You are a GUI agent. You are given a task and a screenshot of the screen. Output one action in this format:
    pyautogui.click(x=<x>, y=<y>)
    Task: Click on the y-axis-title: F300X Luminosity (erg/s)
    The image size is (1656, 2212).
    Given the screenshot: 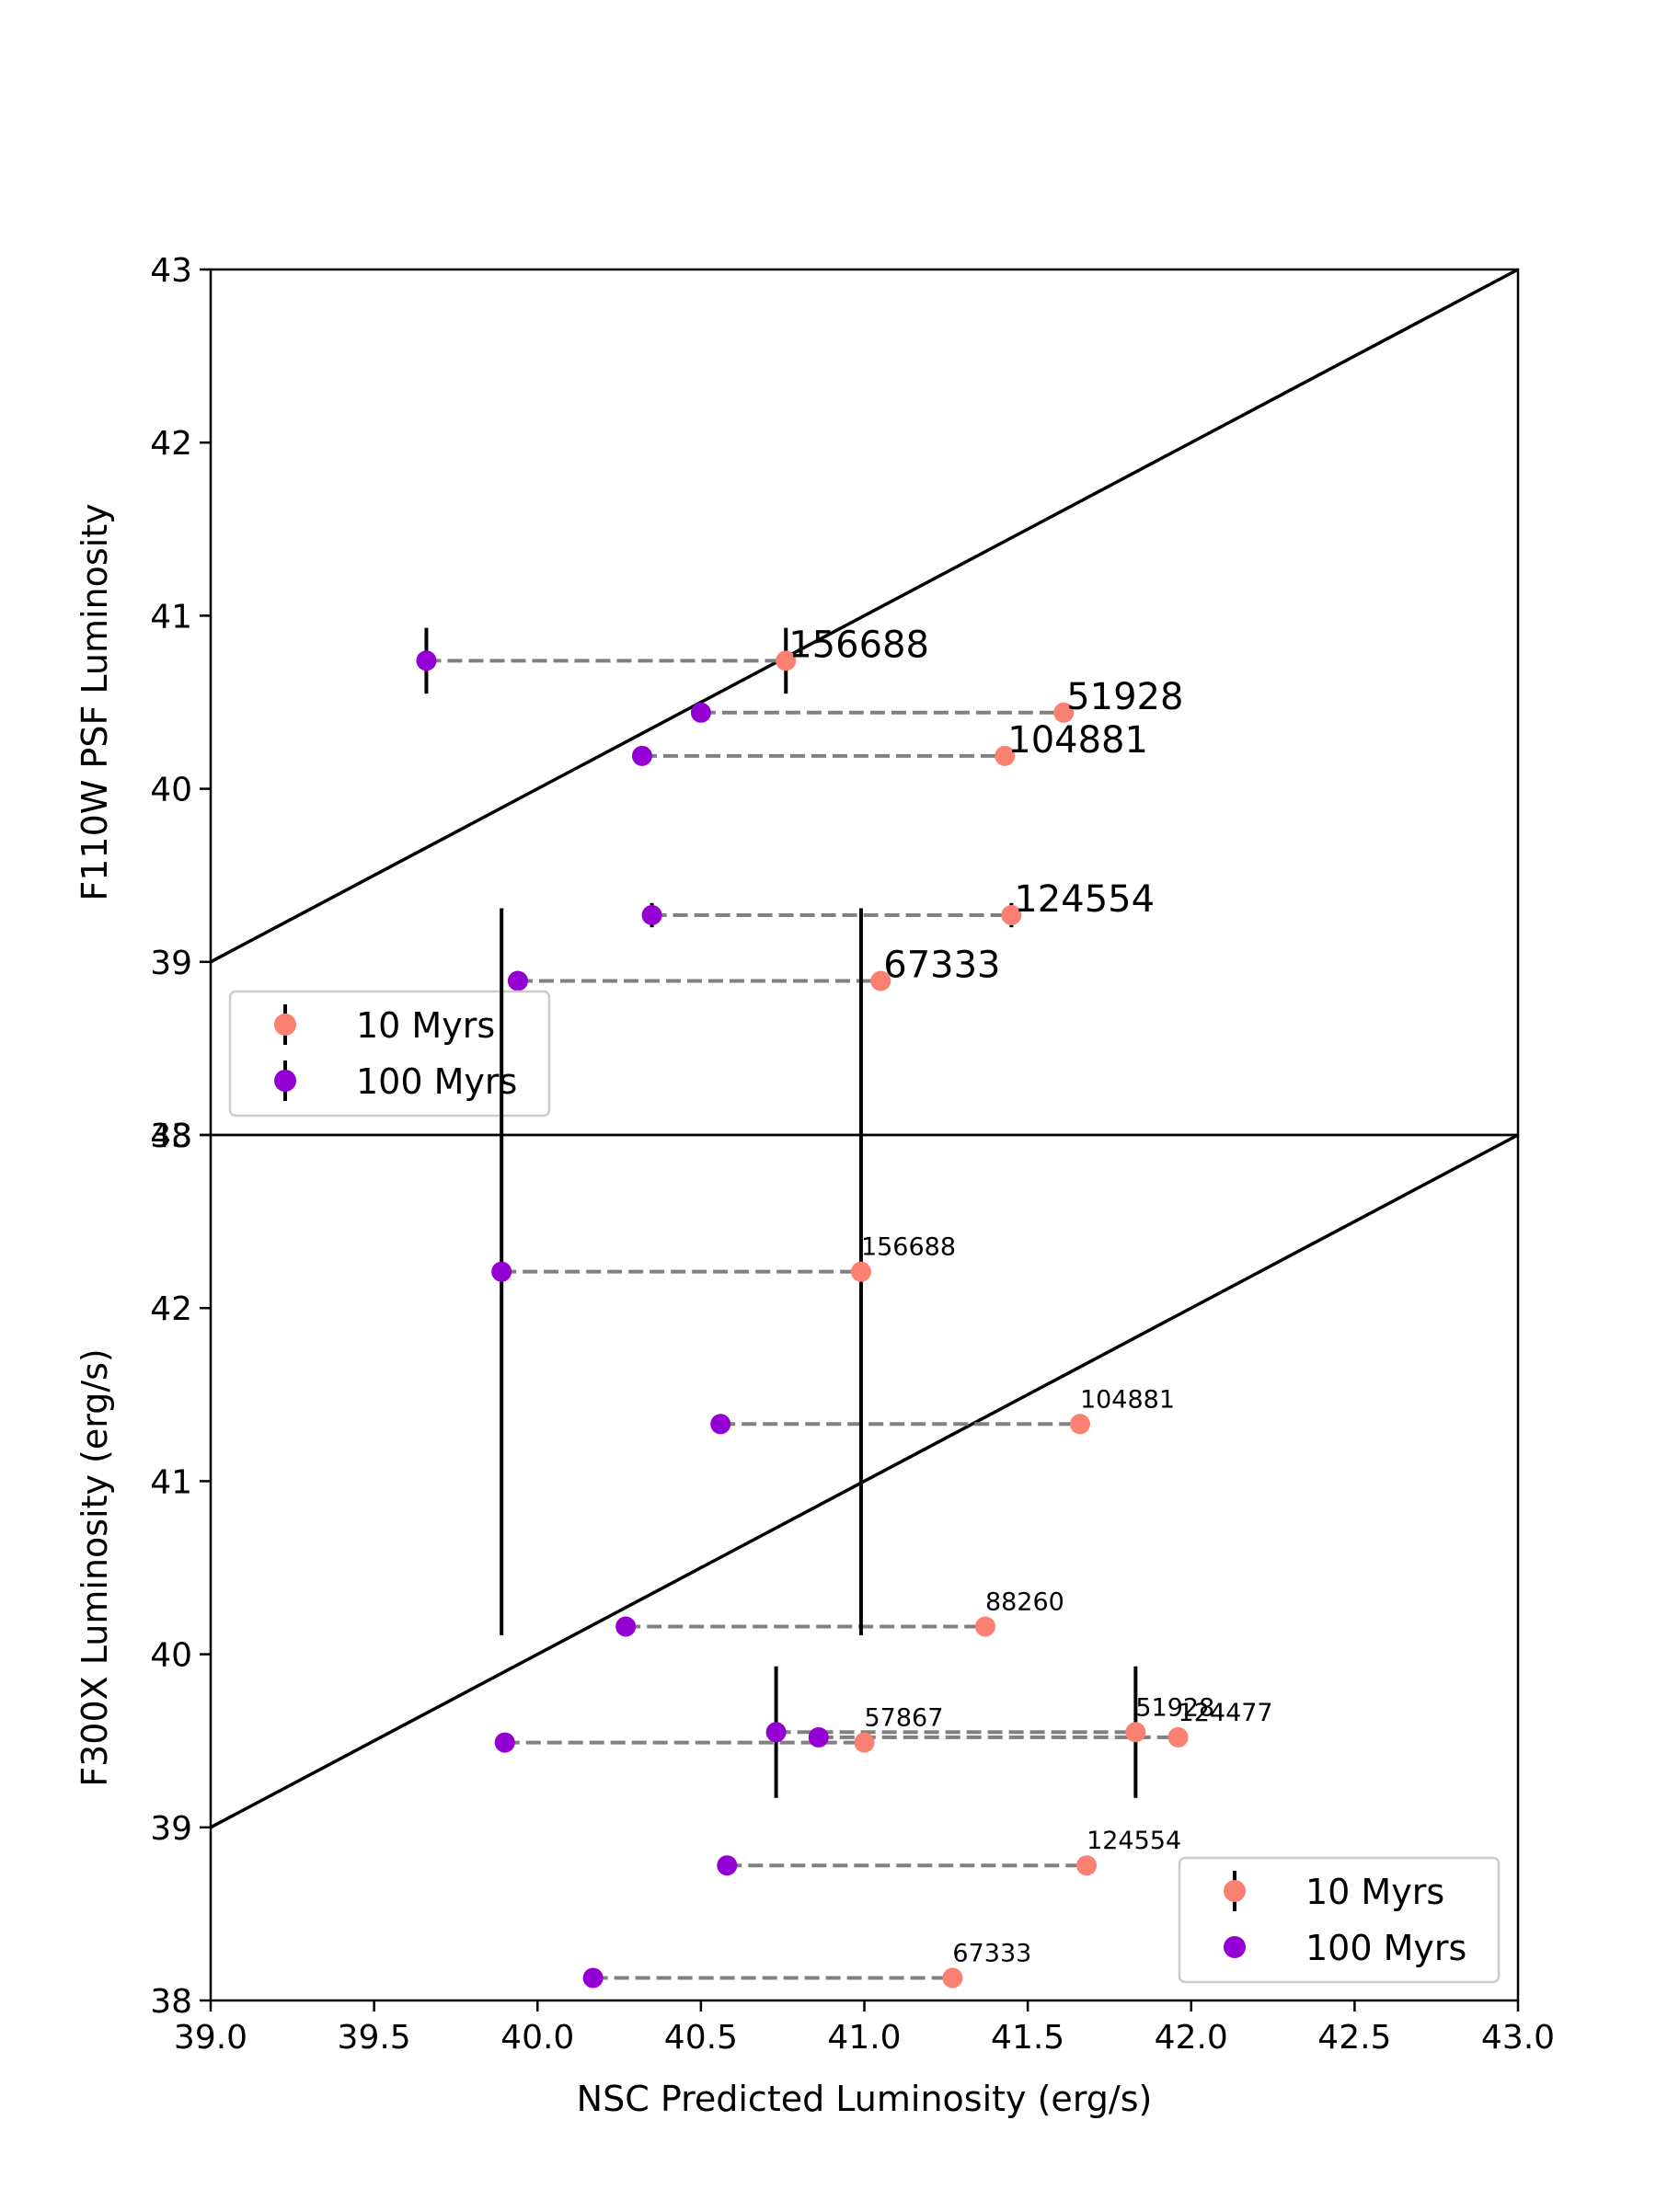 What is the action you would take?
    pyautogui.click(x=95, y=1567)
    